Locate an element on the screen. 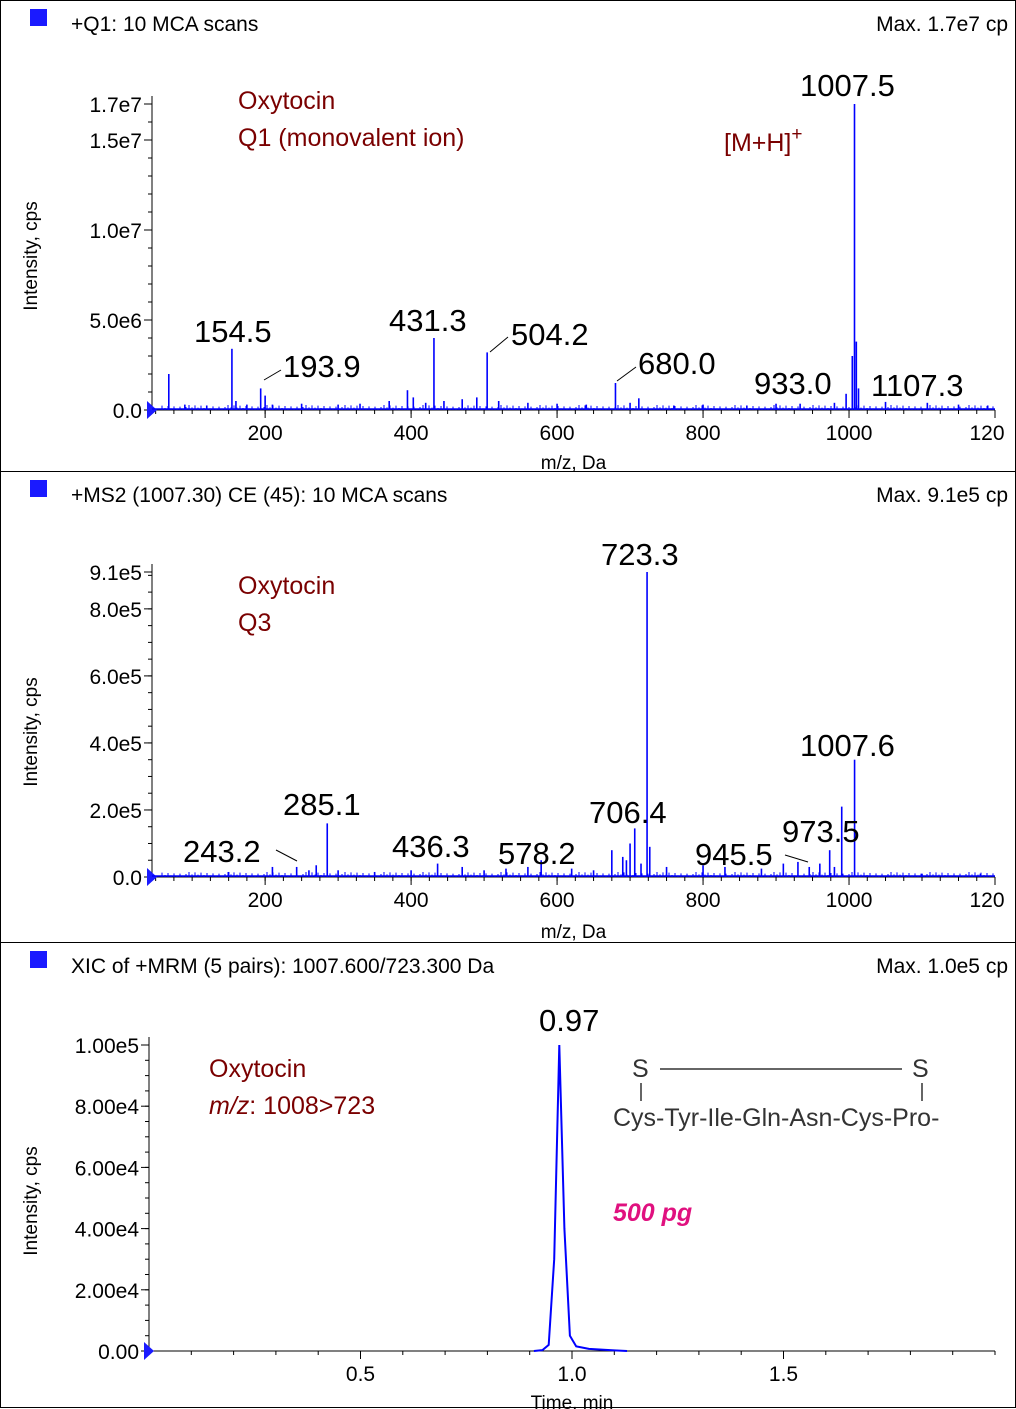  panel-header-left: +Q1: 10 MCA scans is located at coordinates (164, 24).